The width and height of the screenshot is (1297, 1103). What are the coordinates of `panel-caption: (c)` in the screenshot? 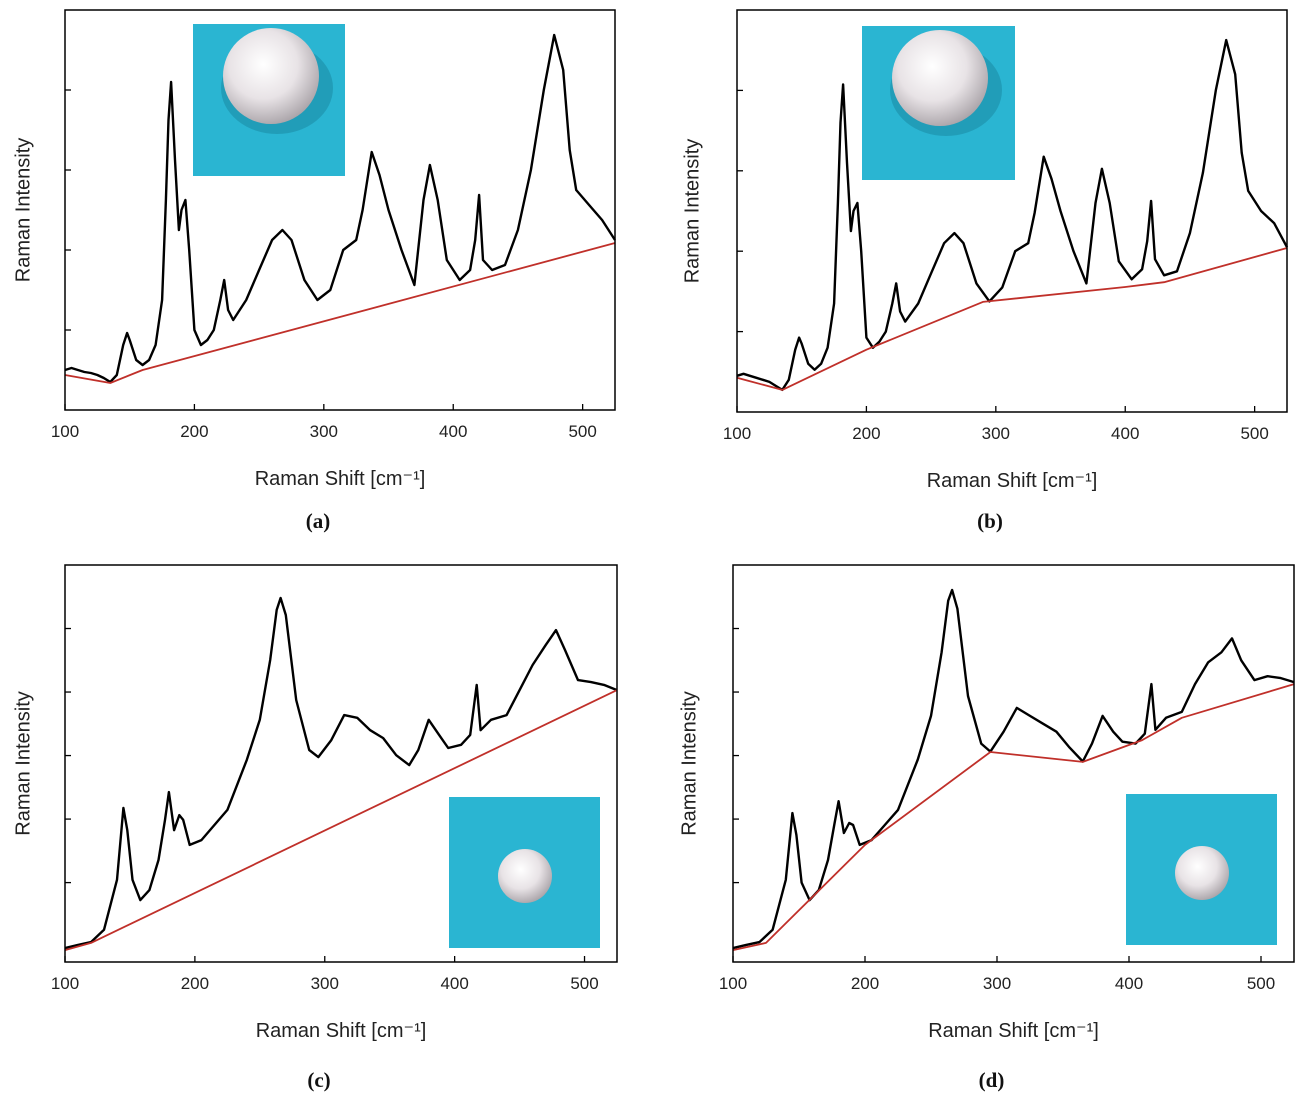 It's located at (318, 1080).